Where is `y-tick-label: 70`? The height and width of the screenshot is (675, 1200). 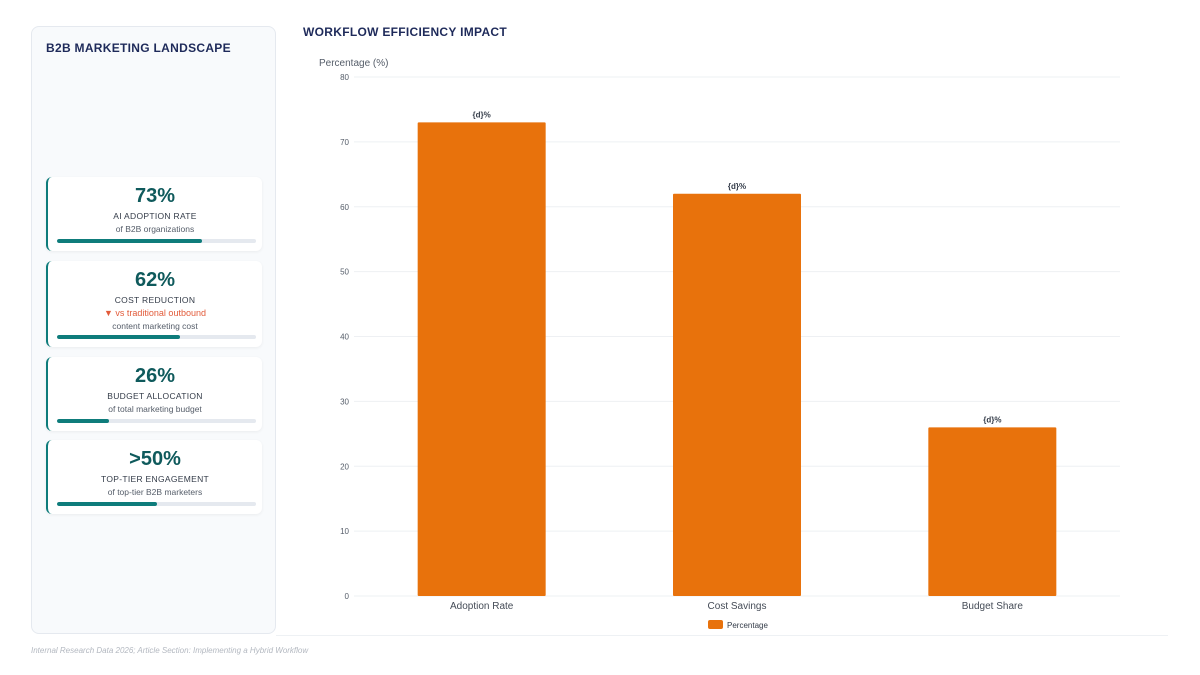
y-tick-label: 70 is located at coordinates (344, 142).